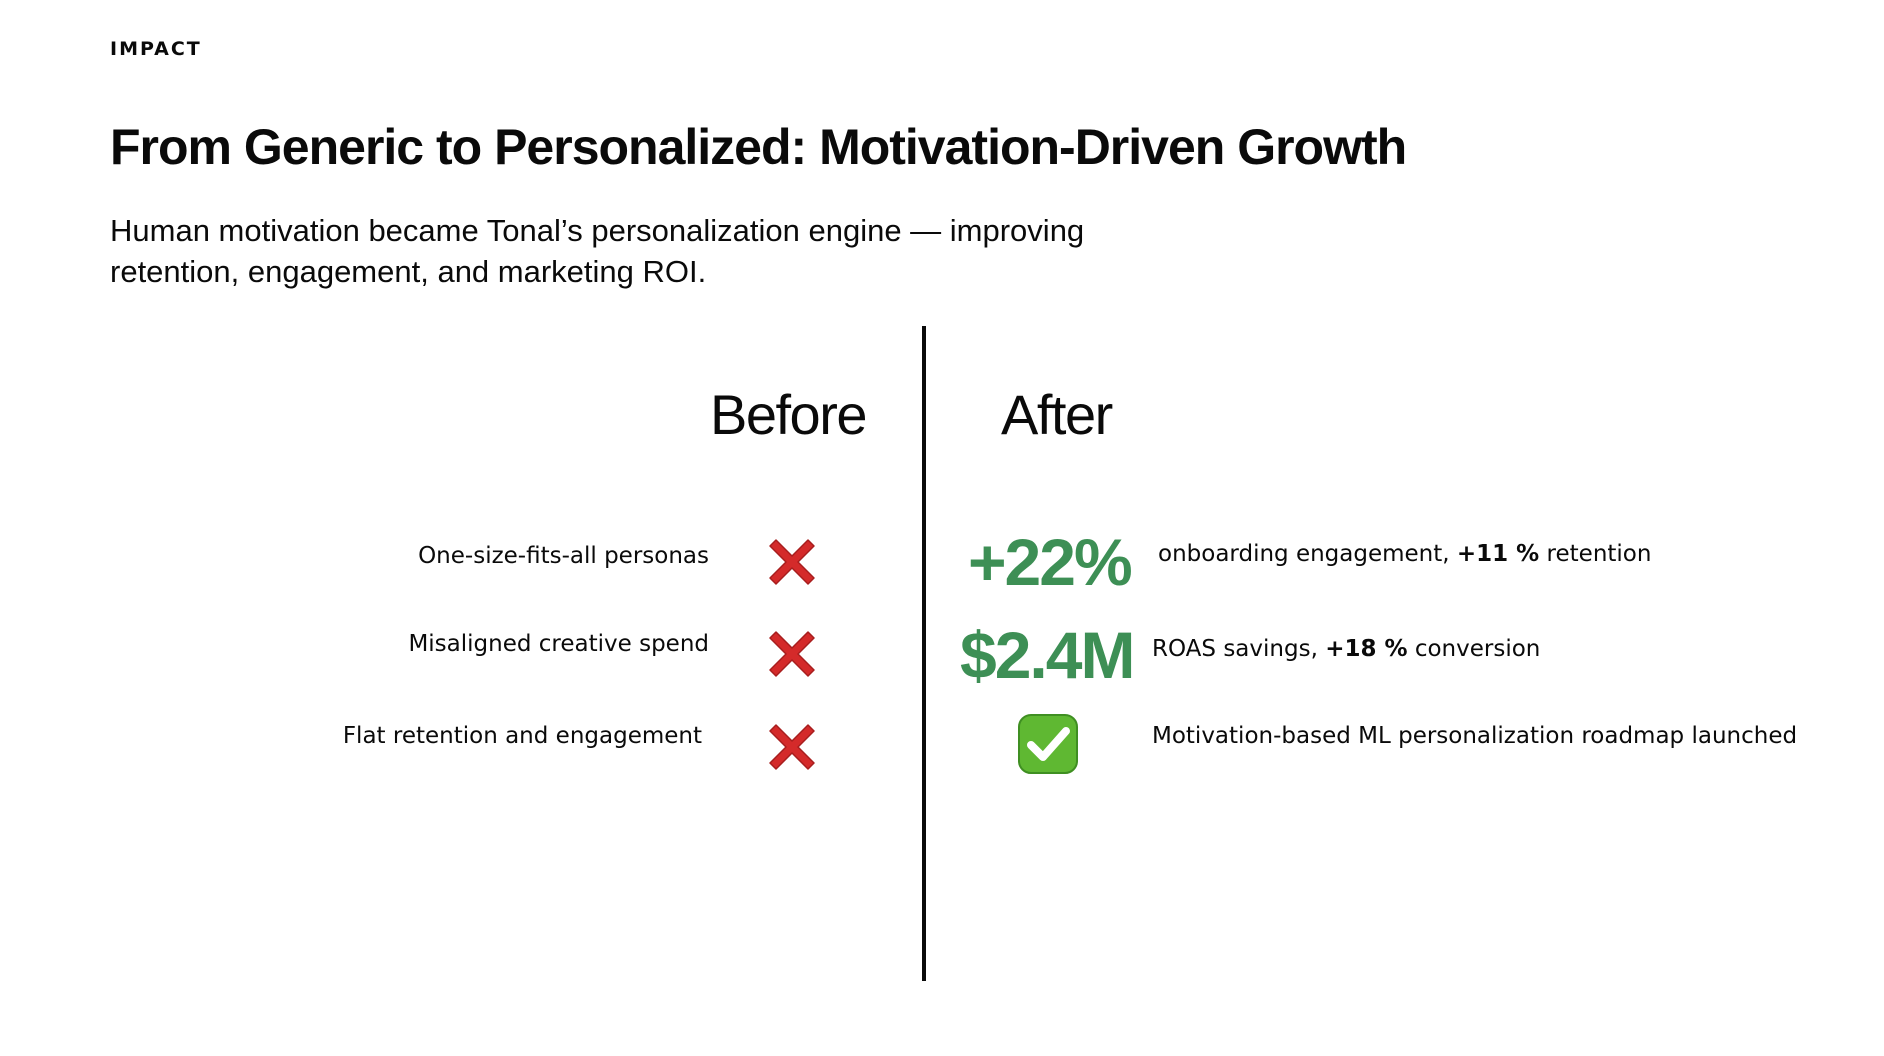 The height and width of the screenshot is (1056, 1884). What do you see at coordinates (563, 556) in the screenshot?
I see `before-item-label: One-size-fits-all personas` at bounding box center [563, 556].